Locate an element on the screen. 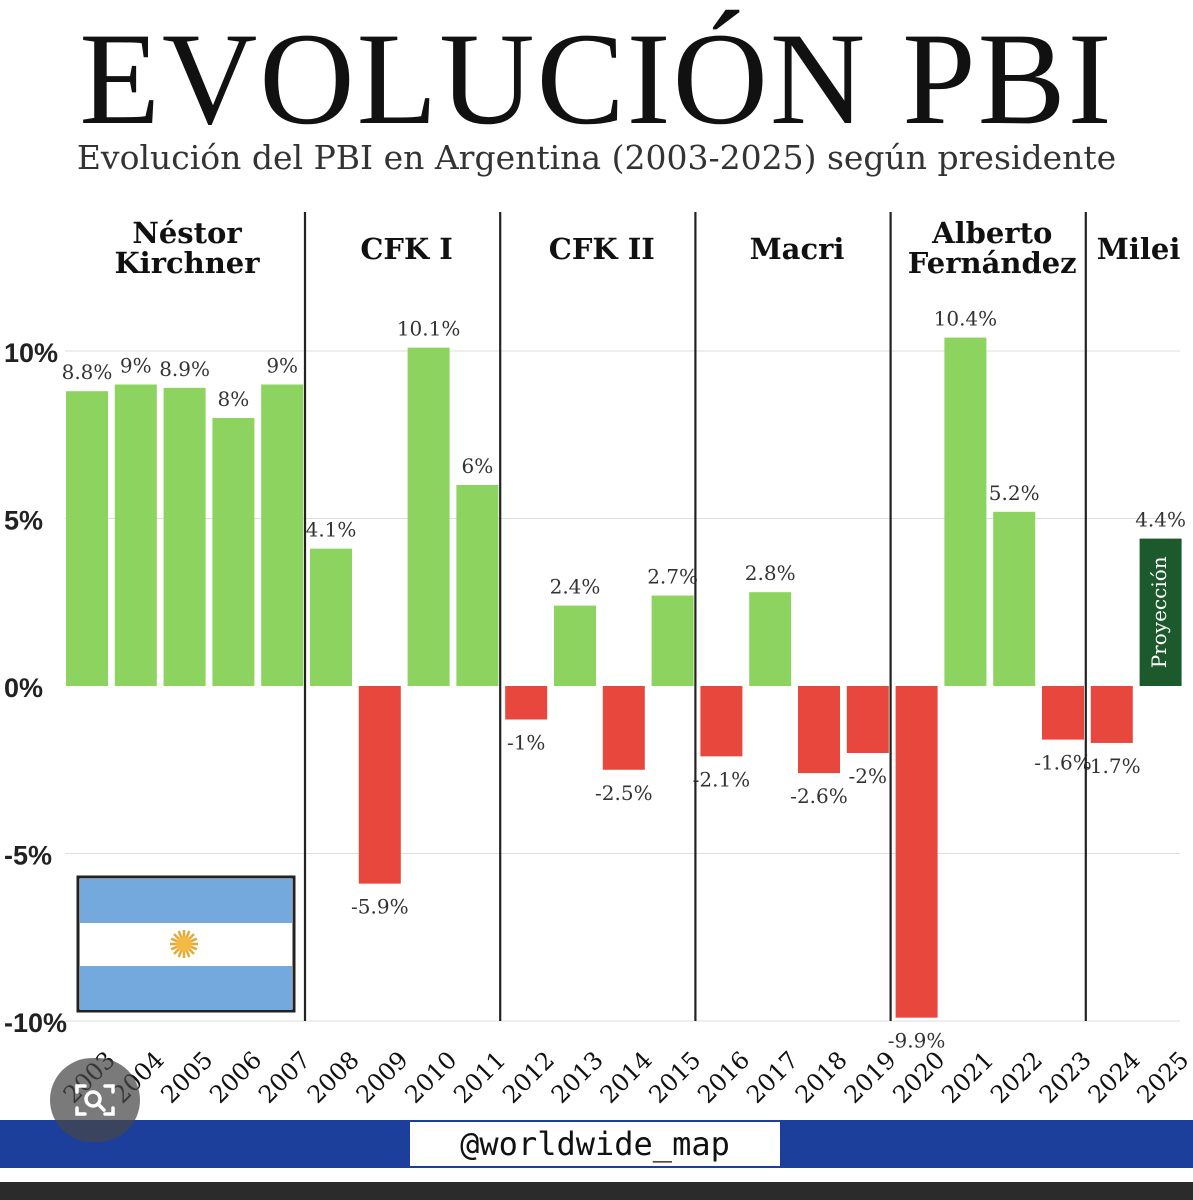  lens-search-icon is located at coordinates (95, 1100).